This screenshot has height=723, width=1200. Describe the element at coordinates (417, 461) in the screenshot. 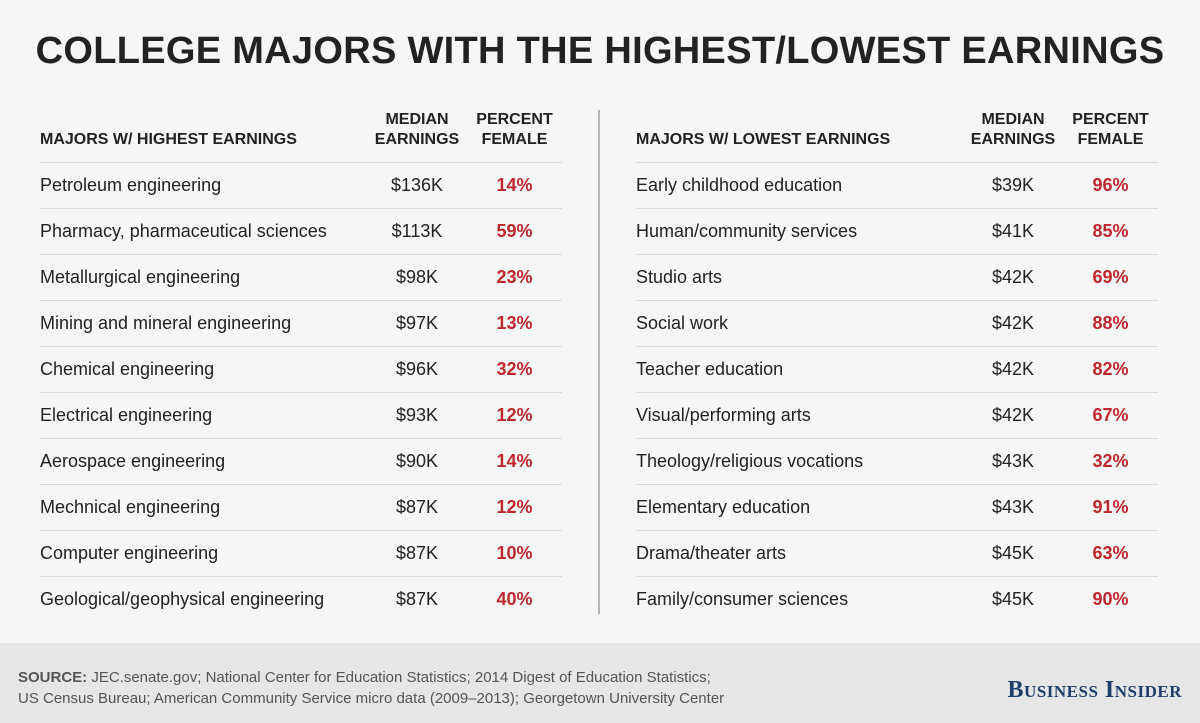

I see `earnings-cell: $90K` at that location.